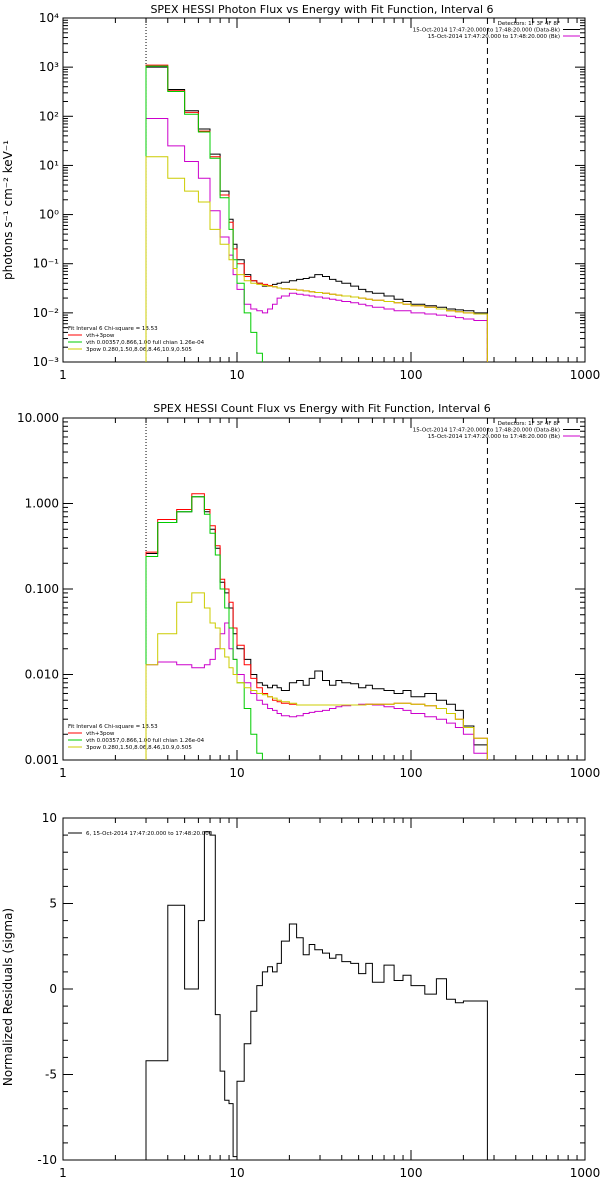 The height and width of the screenshot is (1200, 600). Describe the element at coordinates (585, 1173) in the screenshot. I see `resid-xtick-label: 1000` at that location.